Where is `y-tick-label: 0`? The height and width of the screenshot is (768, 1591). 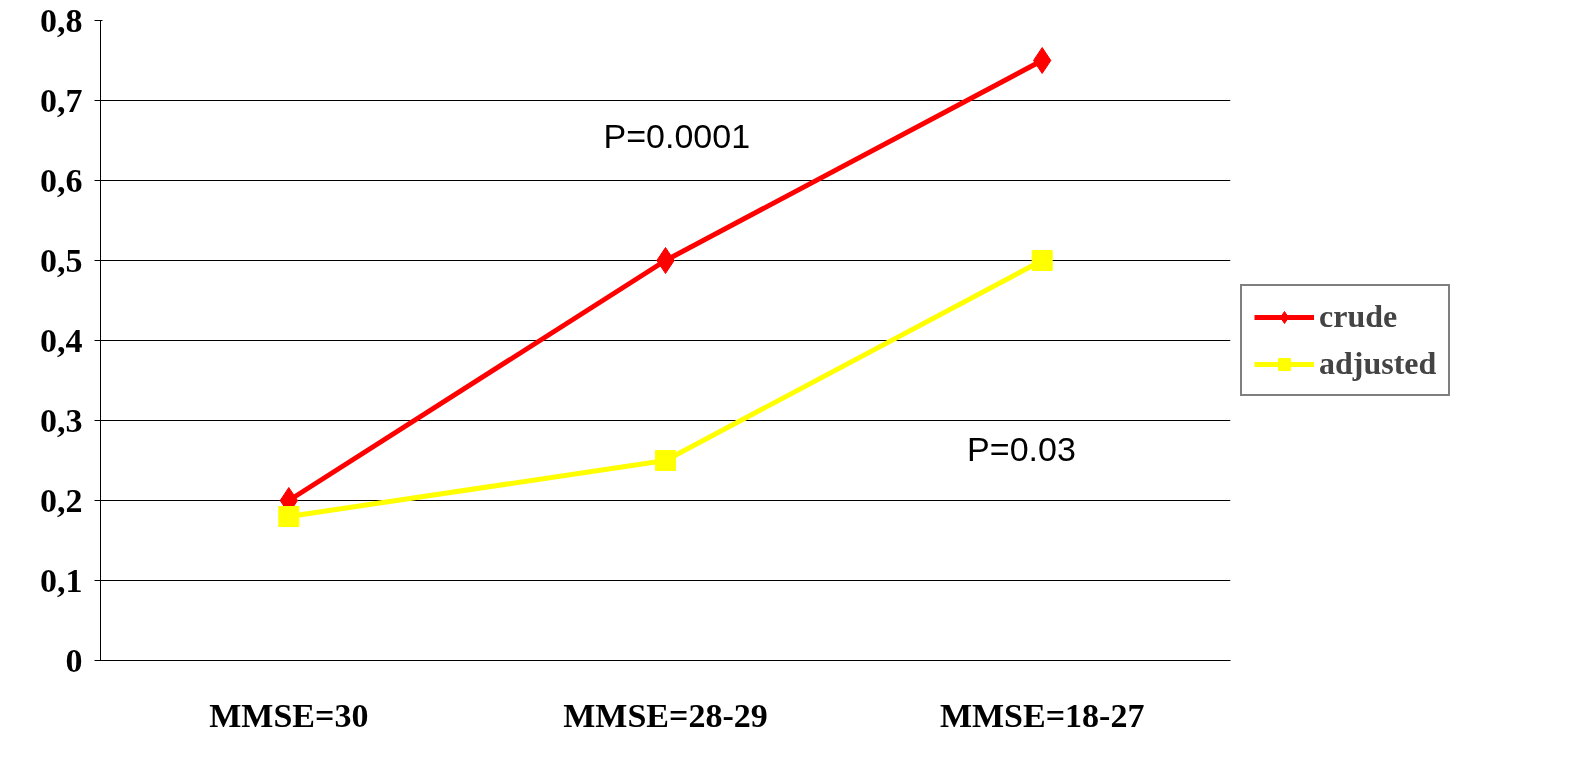
y-tick-label: 0 is located at coordinates (74, 660).